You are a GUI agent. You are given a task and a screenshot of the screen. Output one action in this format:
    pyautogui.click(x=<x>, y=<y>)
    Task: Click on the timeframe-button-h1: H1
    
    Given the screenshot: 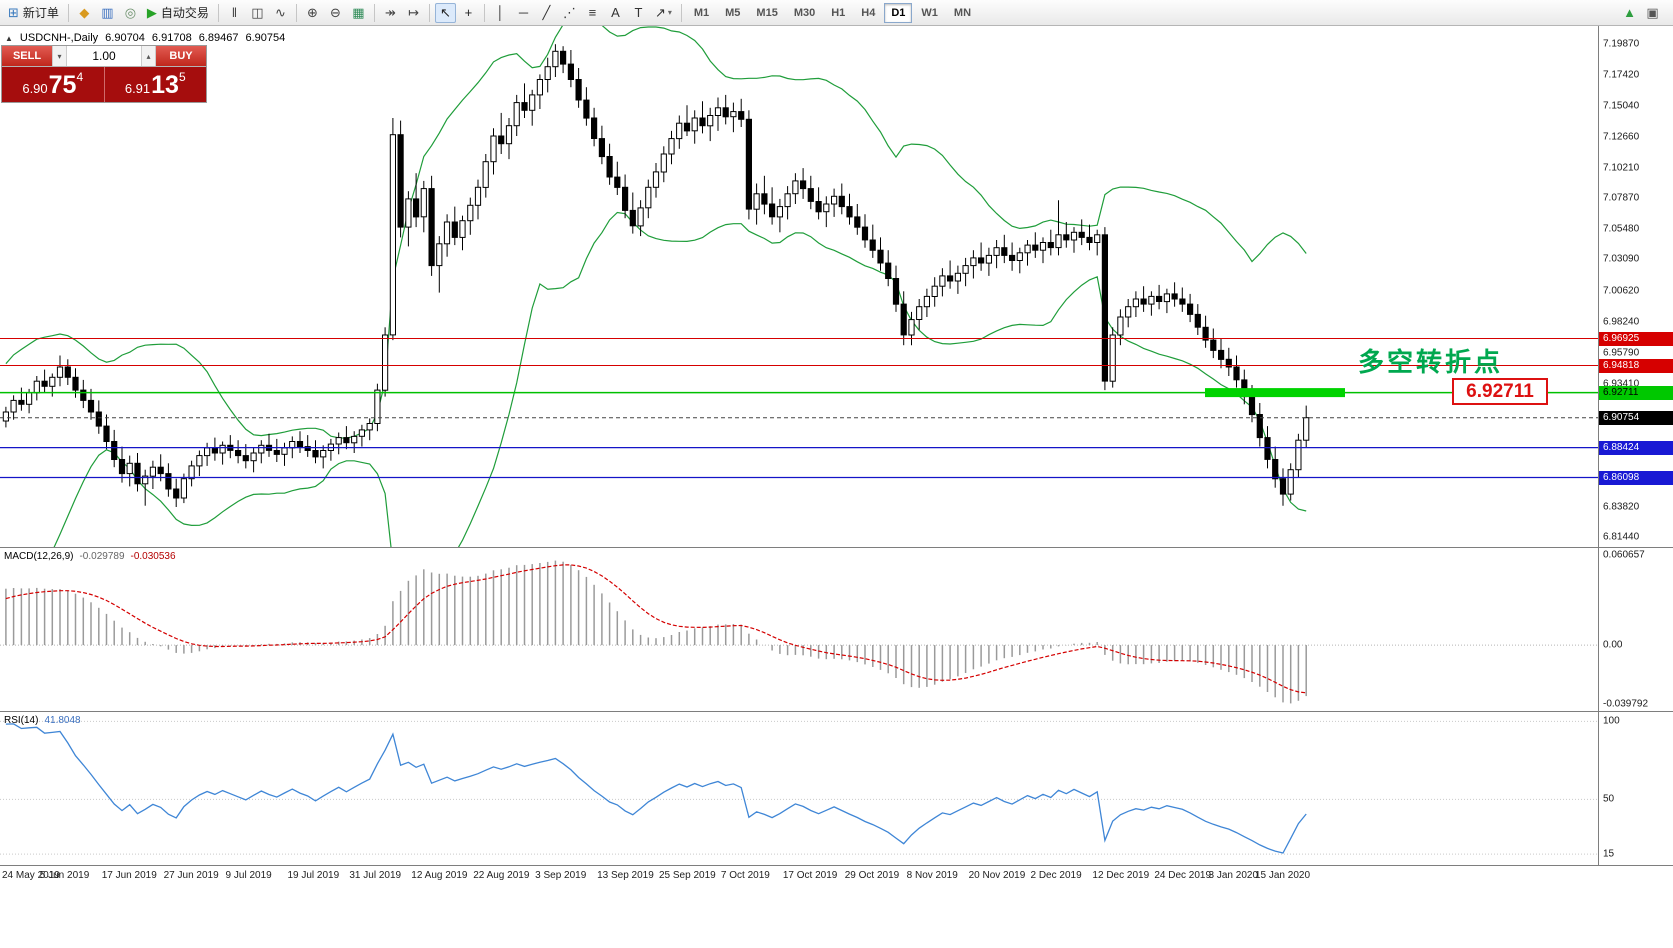 What is the action you would take?
    pyautogui.click(x=838, y=12)
    